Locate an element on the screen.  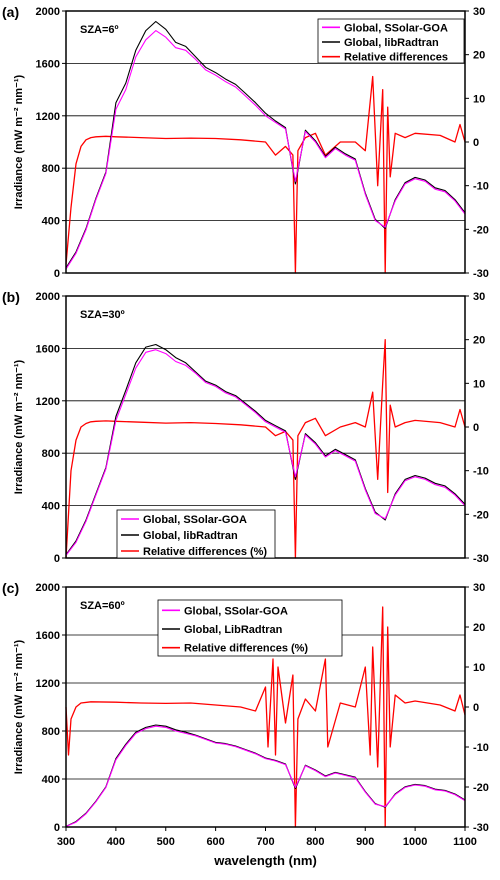
x-tick-label: 900 is located at coordinates (365, 842).